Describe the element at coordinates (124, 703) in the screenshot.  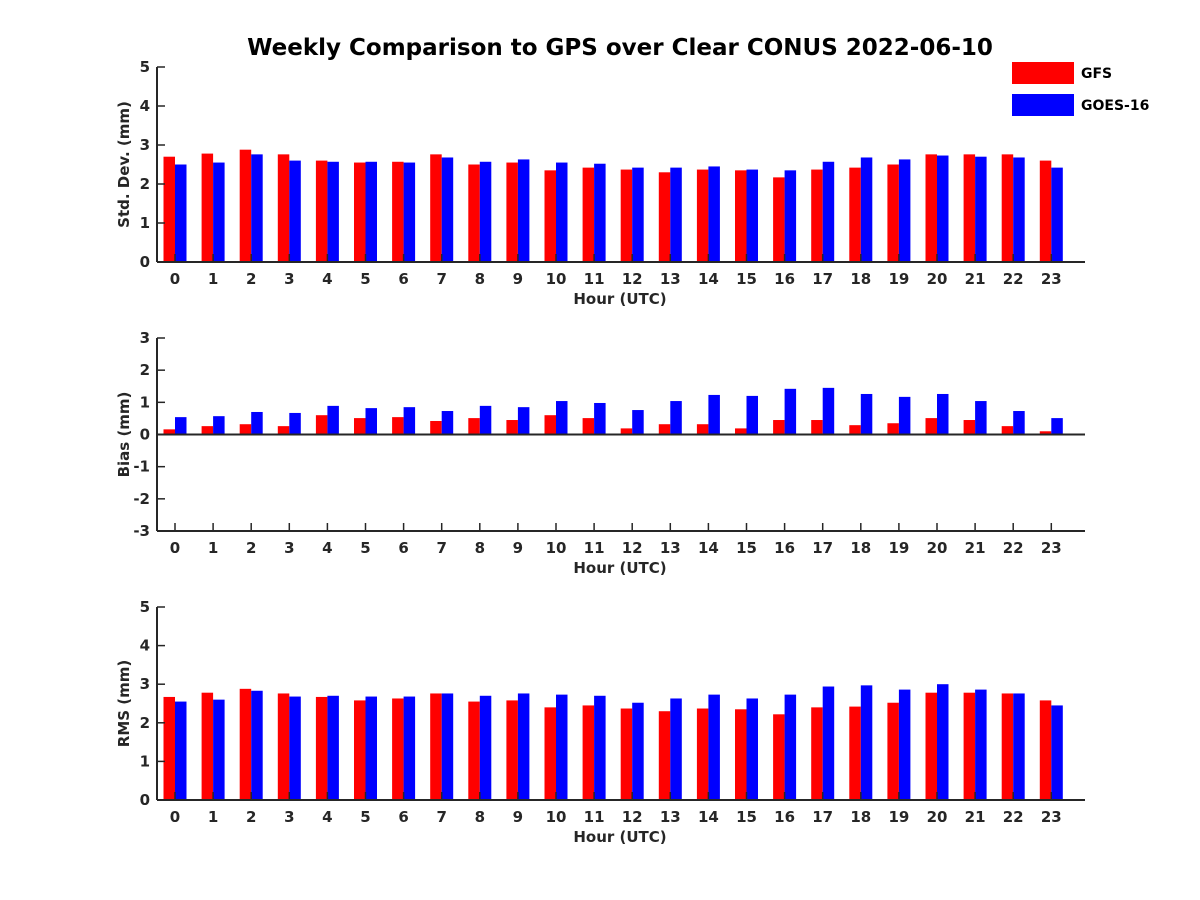
I see `y-axis-label: RMS (mm)` at that location.